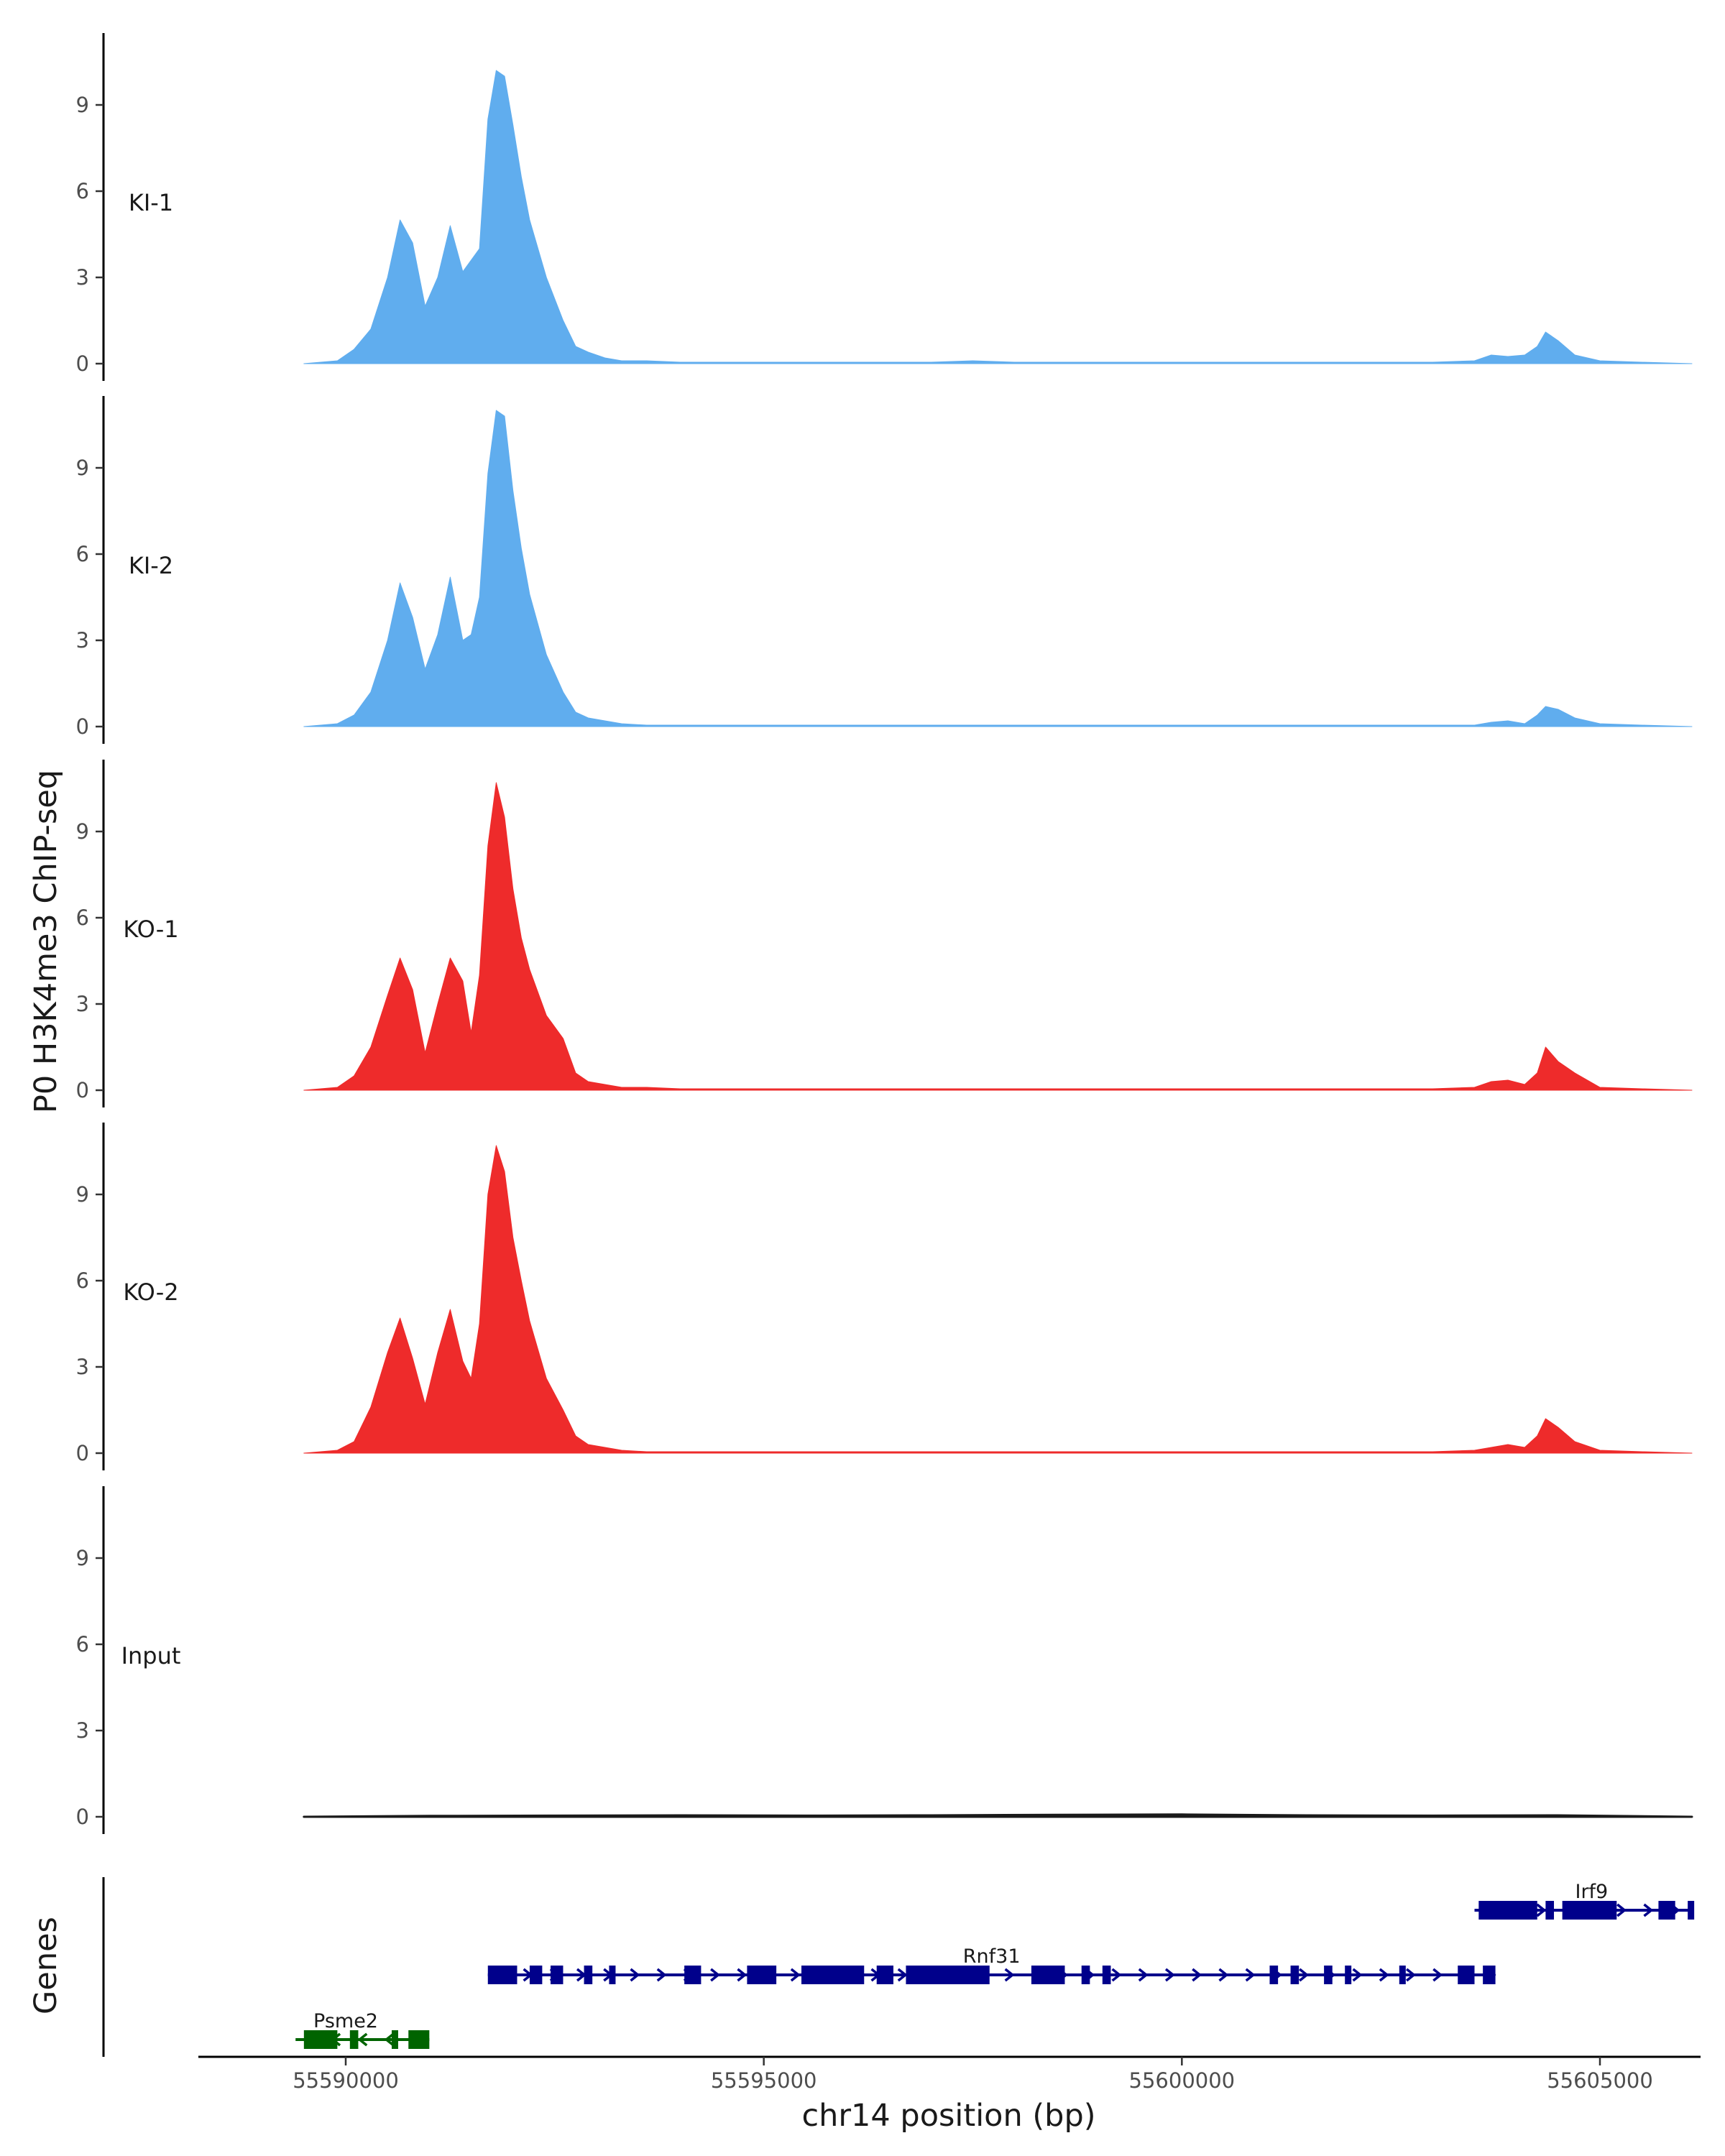 The height and width of the screenshot is (2156, 1725). What do you see at coordinates (46, 1965) in the screenshot?
I see `genes-axis-title: Genes` at bounding box center [46, 1965].